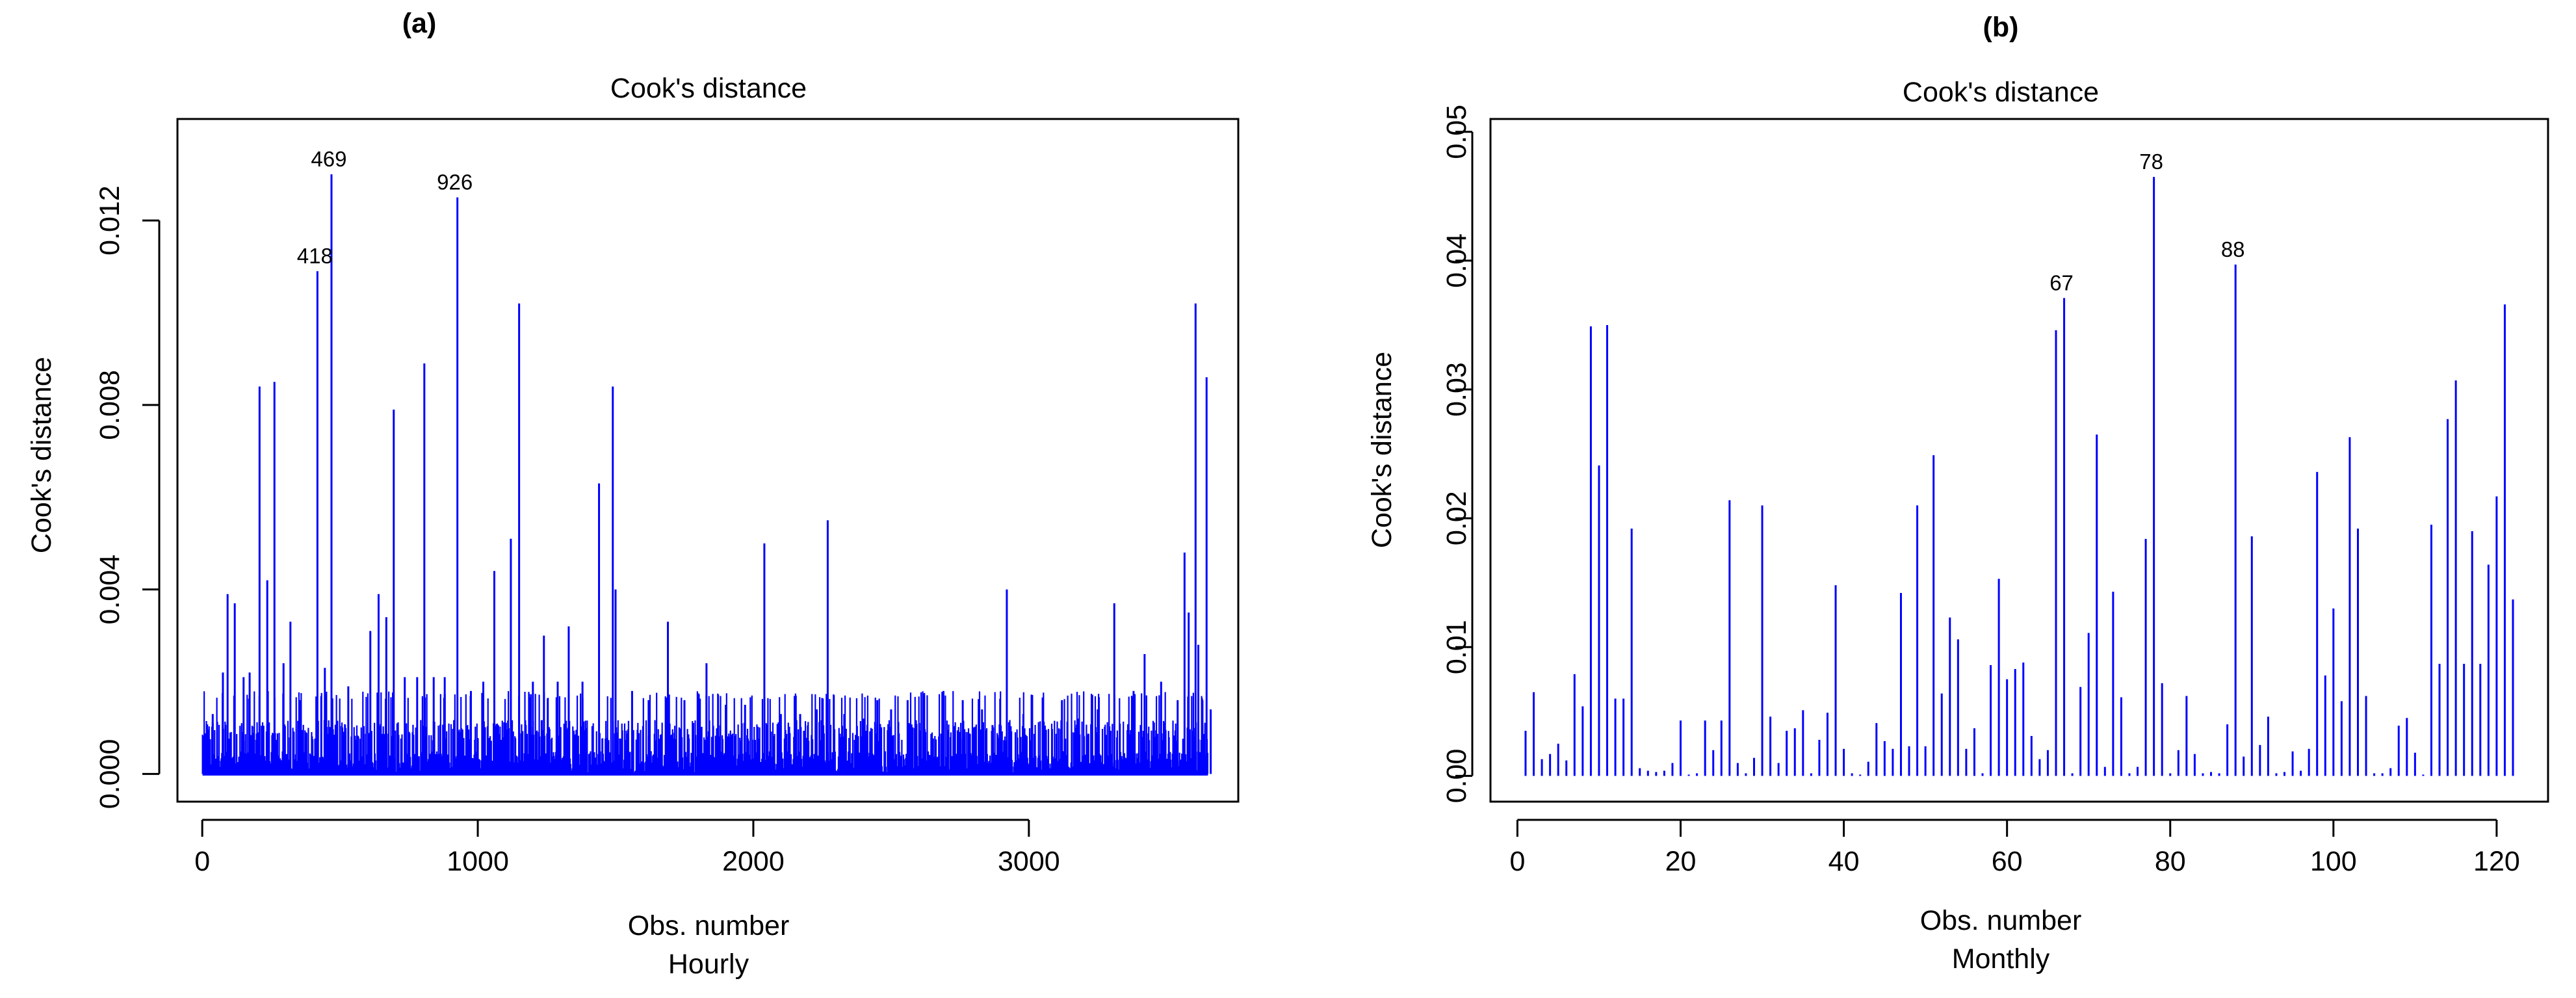  Describe the element at coordinates (1457, 132) in the screenshot. I see `y-tick-label: 0.05` at that location.